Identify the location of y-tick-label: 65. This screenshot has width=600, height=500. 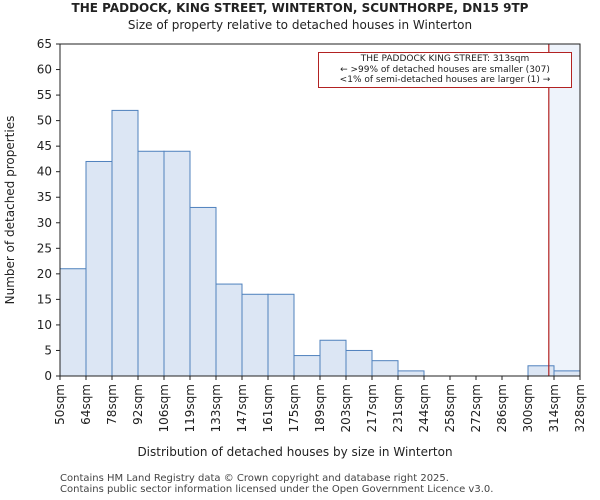
(44, 44).